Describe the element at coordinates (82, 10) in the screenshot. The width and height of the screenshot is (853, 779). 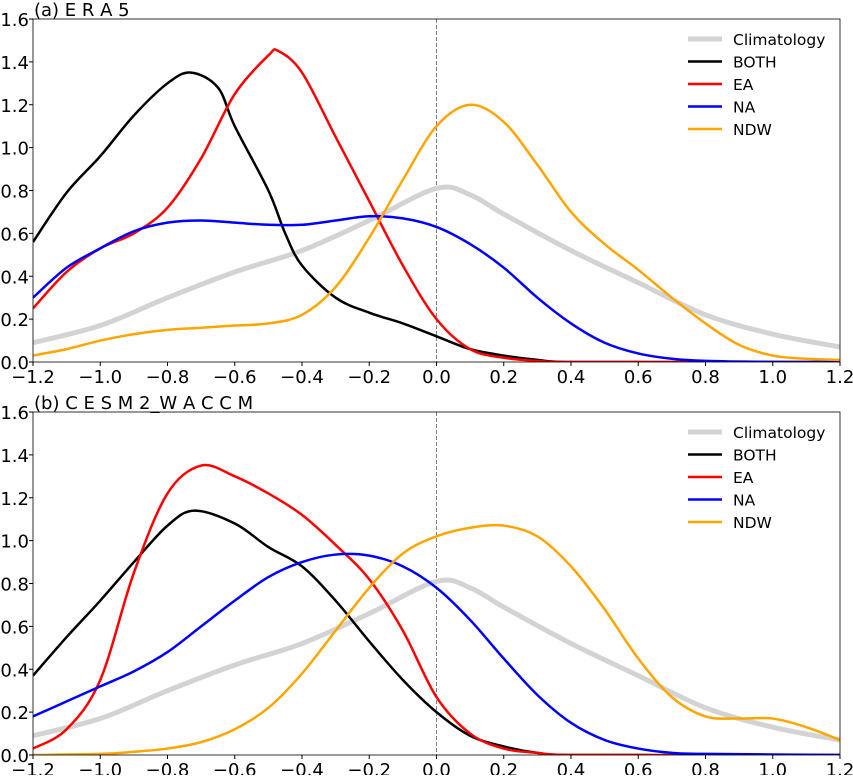
I see `panel-title: (a) E R A 5` at that location.